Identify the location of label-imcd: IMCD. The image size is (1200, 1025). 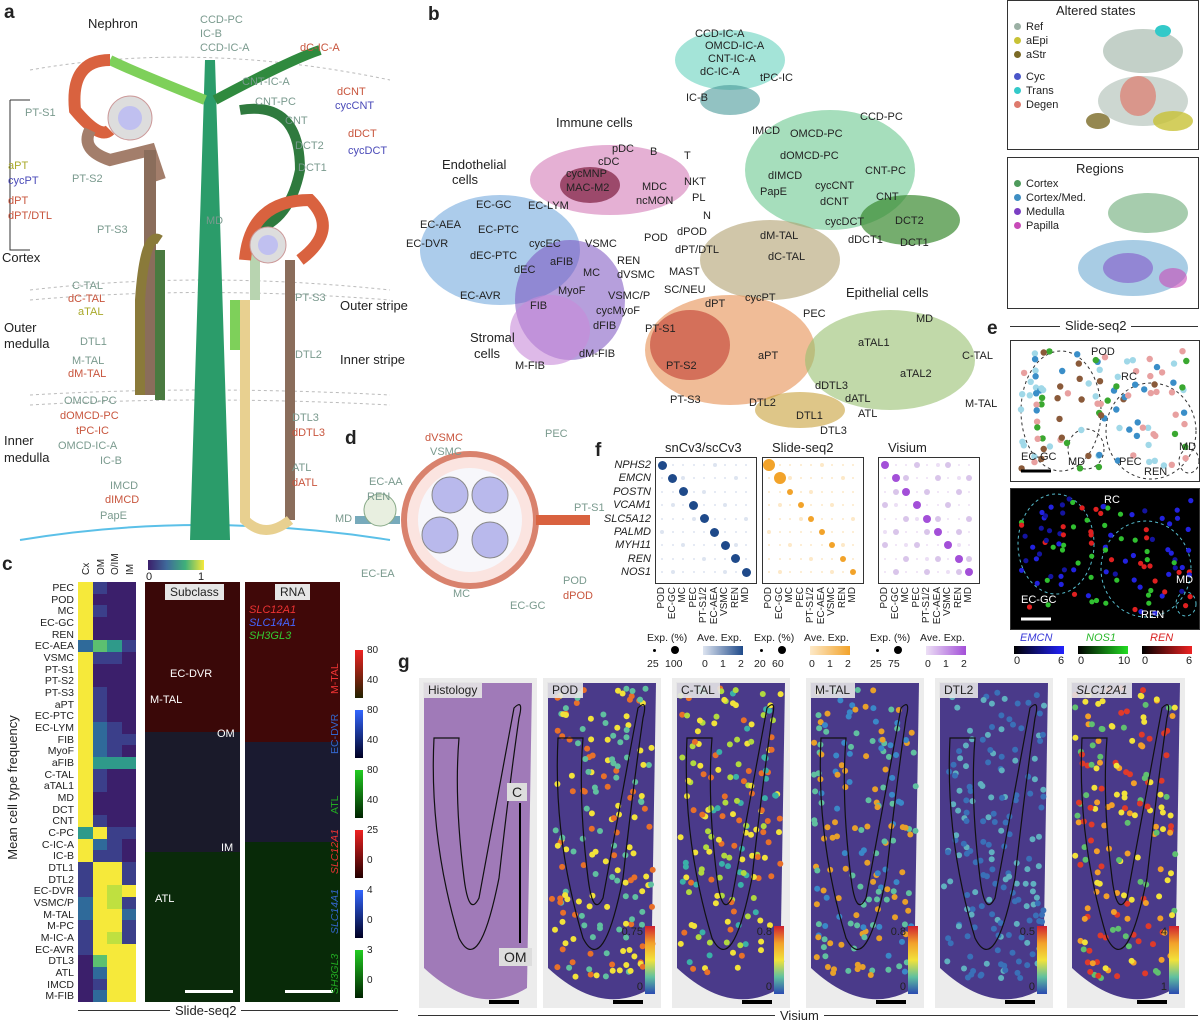
(124, 486).